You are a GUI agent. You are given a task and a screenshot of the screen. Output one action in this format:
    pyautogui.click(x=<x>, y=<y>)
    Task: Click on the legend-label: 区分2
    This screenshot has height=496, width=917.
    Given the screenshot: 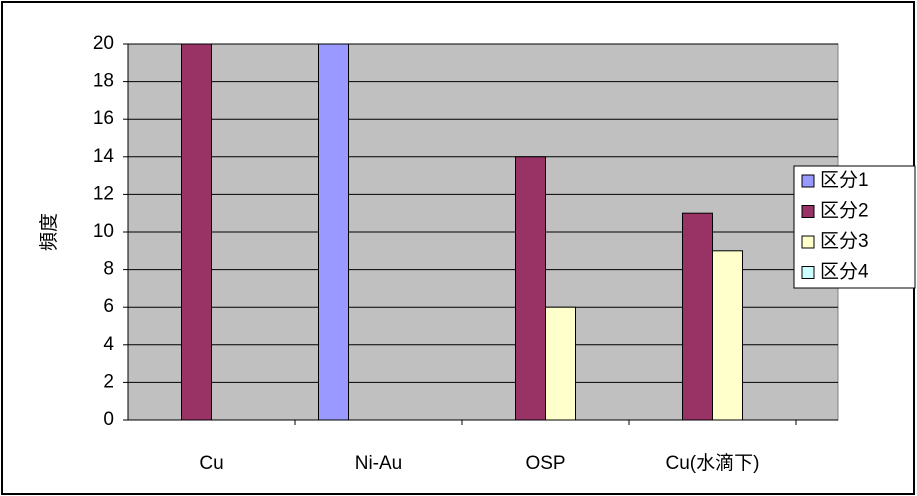 What is the action you would take?
    pyautogui.click(x=844, y=211)
    